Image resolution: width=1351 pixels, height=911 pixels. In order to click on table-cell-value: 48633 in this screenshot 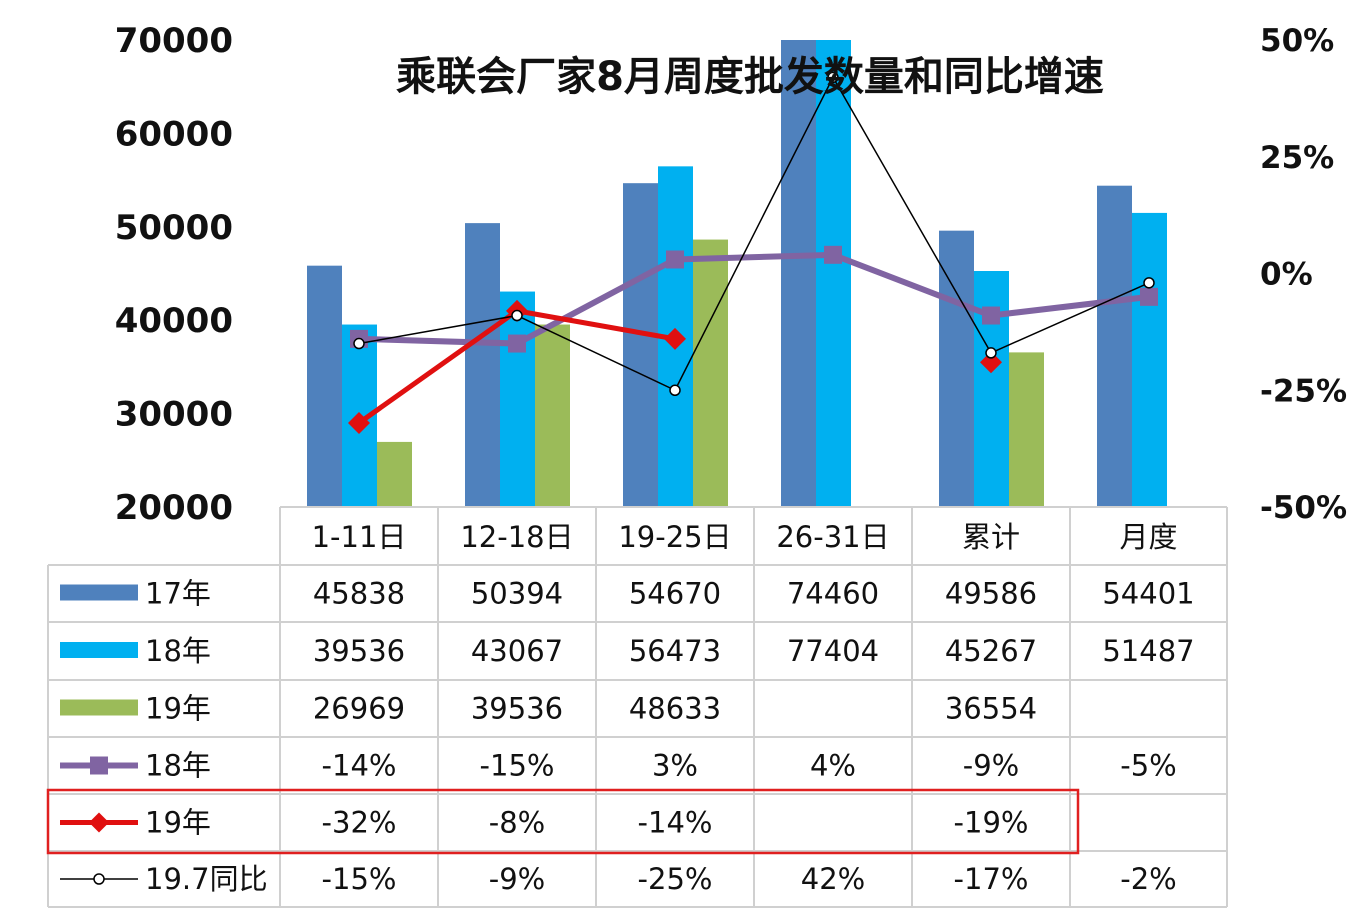, I will do `click(675, 709)`.